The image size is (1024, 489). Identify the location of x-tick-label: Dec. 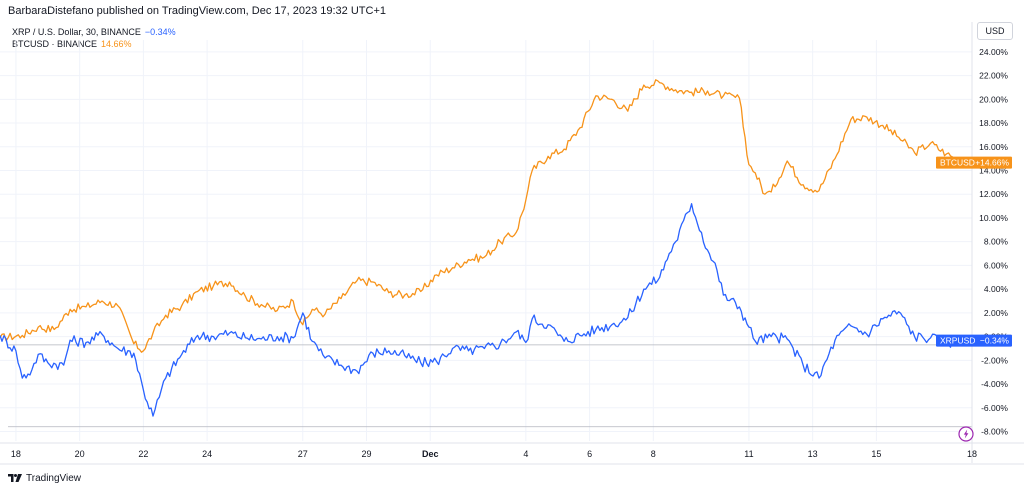
(430, 454).